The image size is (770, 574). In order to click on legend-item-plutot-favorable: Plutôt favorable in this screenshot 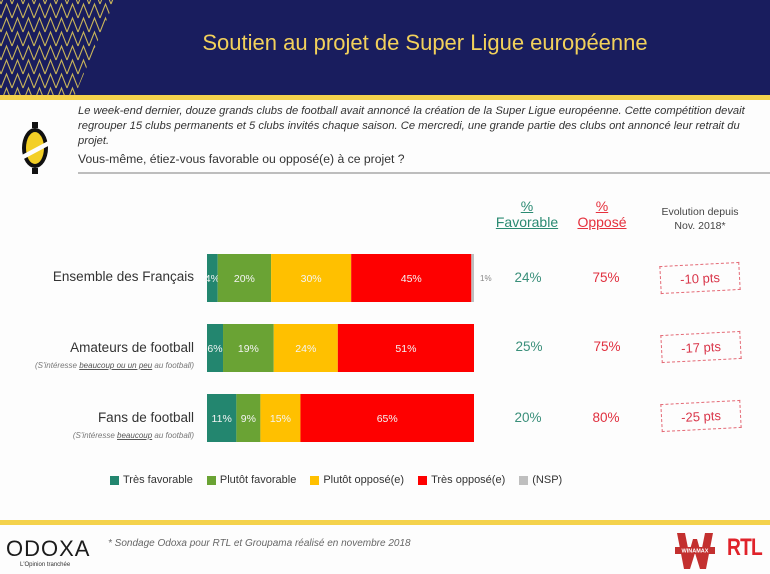, I will do `click(251, 480)`.